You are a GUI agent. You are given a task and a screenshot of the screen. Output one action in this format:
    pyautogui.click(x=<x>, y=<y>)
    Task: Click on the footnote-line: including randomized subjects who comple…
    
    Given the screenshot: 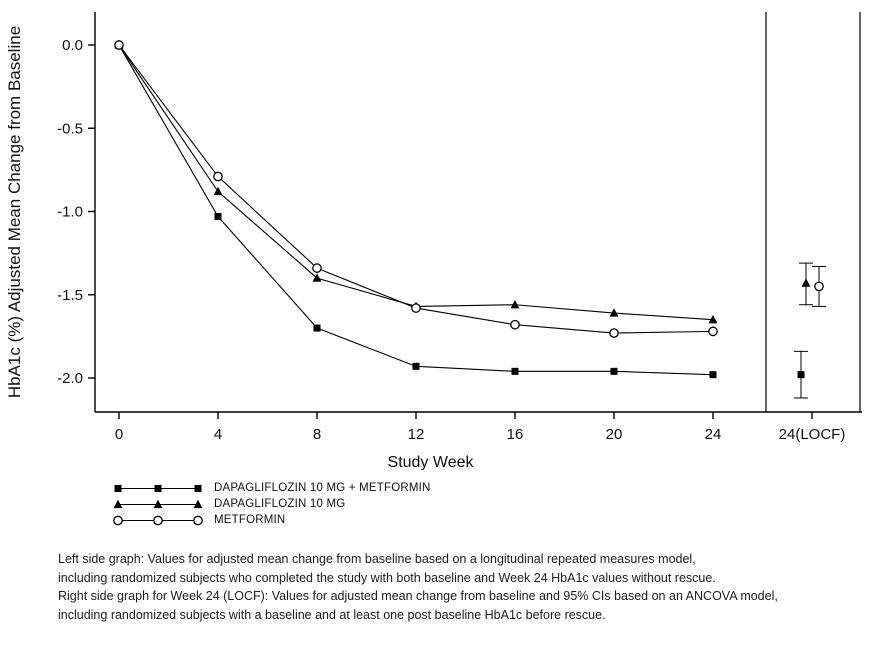 What is the action you would take?
    pyautogui.click(x=387, y=577)
    